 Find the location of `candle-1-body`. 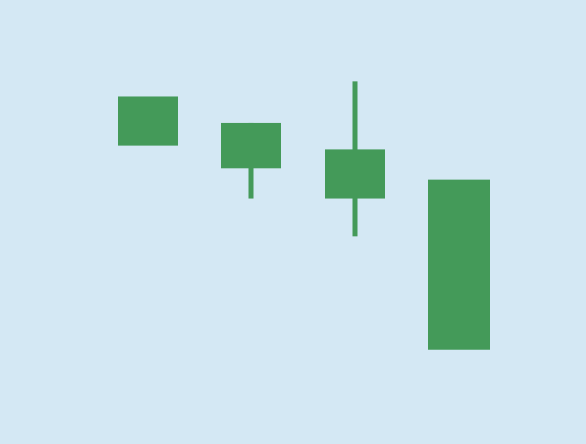

candle-1-body is located at coordinates (148, 121).